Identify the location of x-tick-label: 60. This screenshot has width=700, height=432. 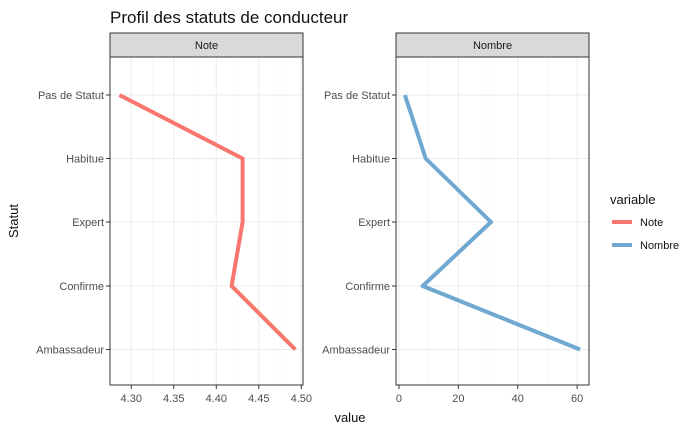
(577, 399).